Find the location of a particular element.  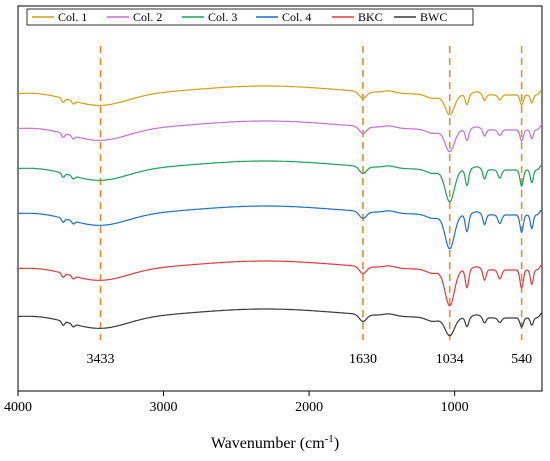

legend-box is located at coordinates (250, 17).